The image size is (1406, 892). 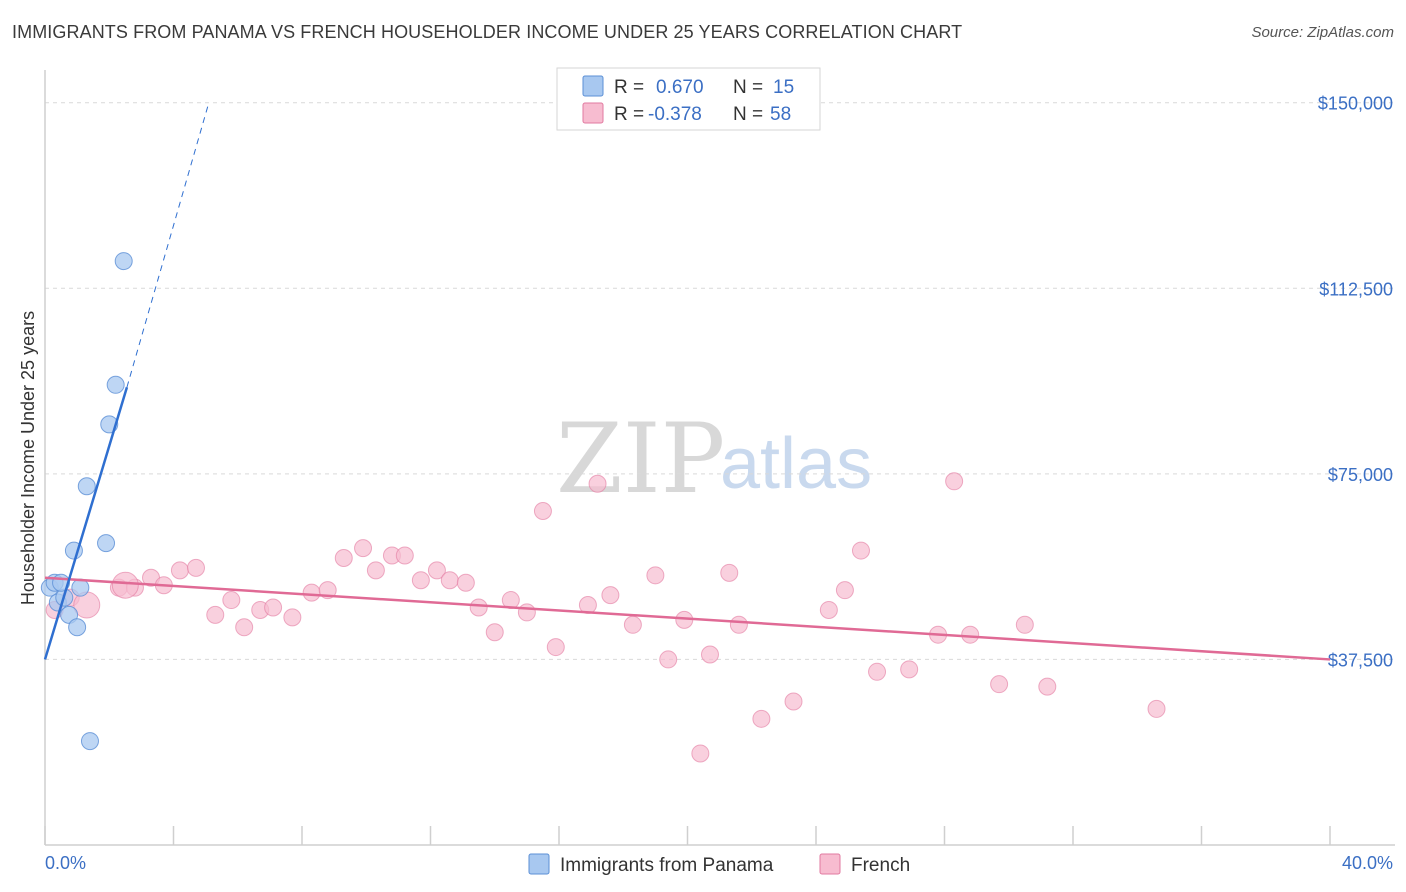 I want to click on stats-swatch-panama, so click(x=593, y=86).